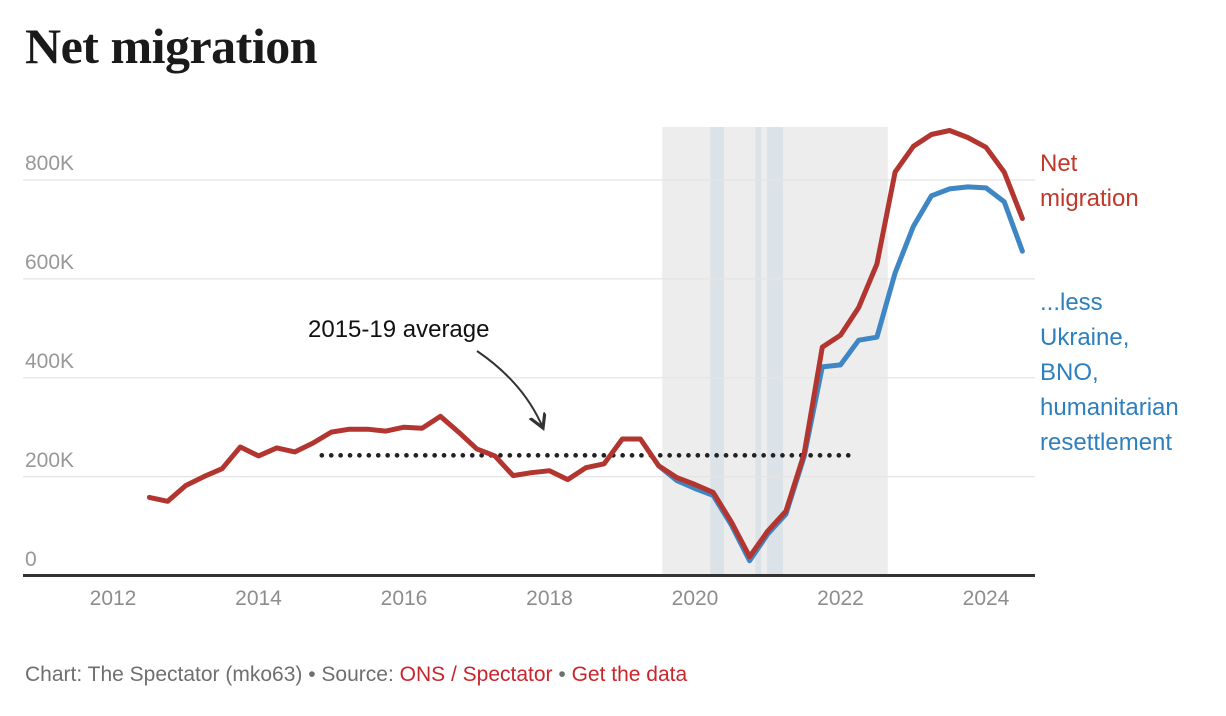 This screenshot has width=1226, height=716. What do you see at coordinates (50, 262) in the screenshot?
I see `y-tick-label: 600K` at bounding box center [50, 262].